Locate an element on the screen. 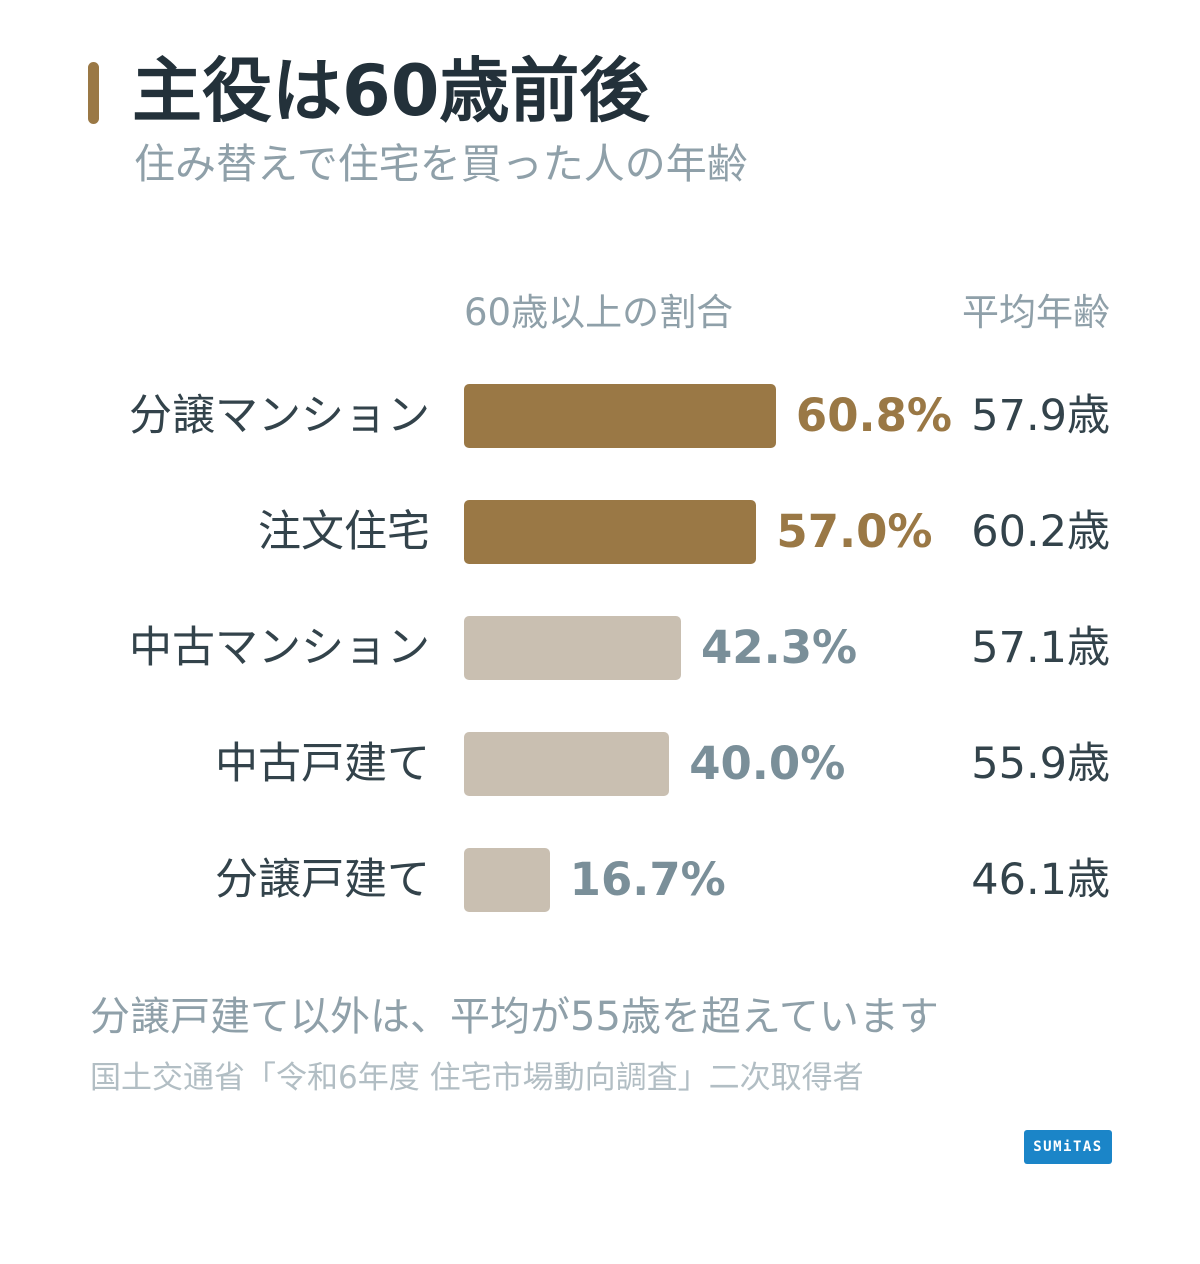 This screenshot has width=1200, height=1264. title-accent-bar is located at coordinates (93, 93).